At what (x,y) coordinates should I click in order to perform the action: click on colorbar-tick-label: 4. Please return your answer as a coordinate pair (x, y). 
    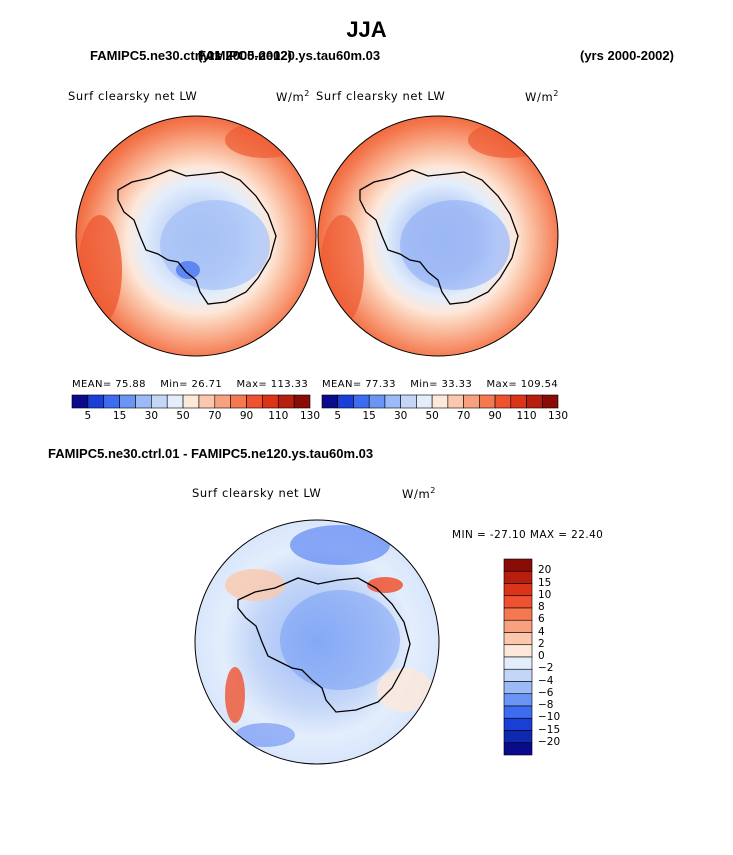
    Looking at the image, I should click on (541, 631).